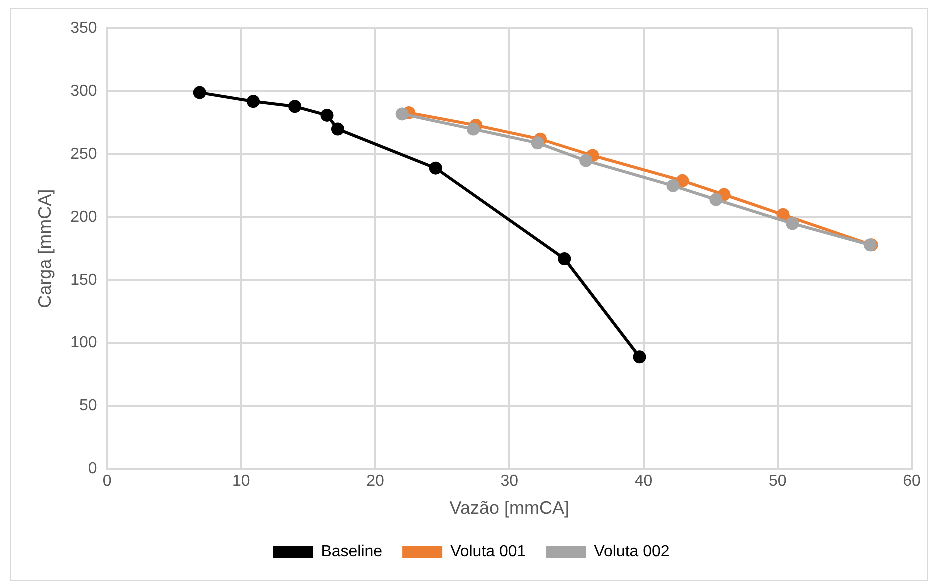  I want to click on y-tick-label: 250, so click(84, 154).